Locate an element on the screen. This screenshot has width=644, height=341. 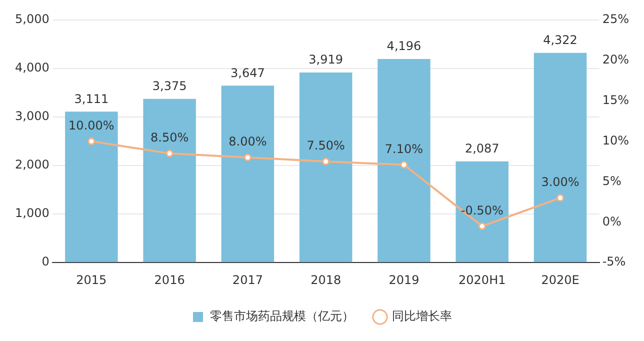
x-tick-label: 2020E is located at coordinates (560, 279).